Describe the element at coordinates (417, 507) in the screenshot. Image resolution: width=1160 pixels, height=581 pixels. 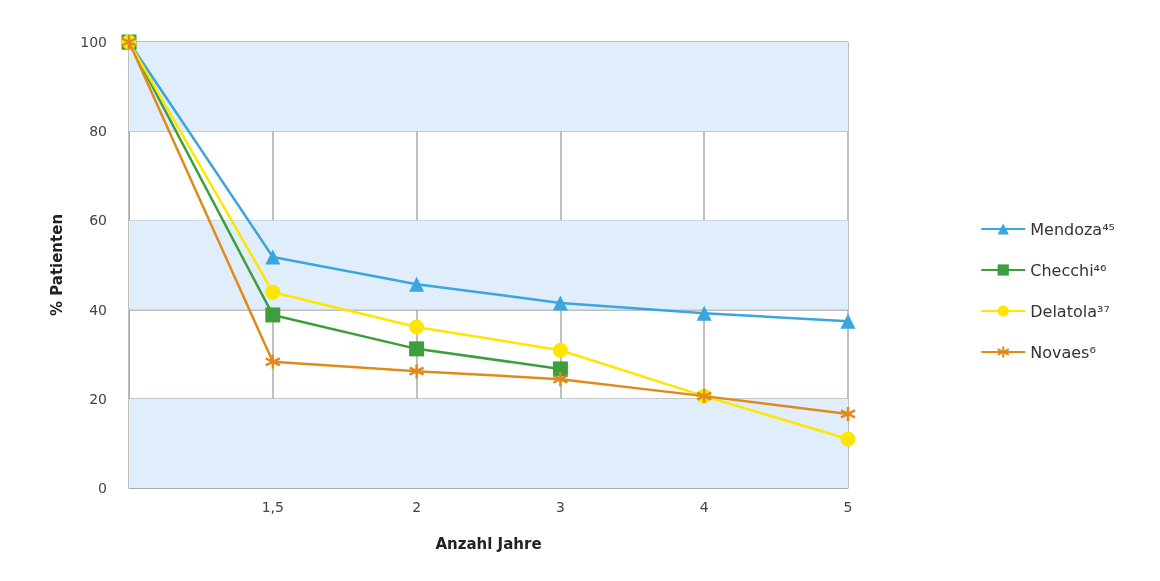
I see `x-tick-label: 2` at that location.